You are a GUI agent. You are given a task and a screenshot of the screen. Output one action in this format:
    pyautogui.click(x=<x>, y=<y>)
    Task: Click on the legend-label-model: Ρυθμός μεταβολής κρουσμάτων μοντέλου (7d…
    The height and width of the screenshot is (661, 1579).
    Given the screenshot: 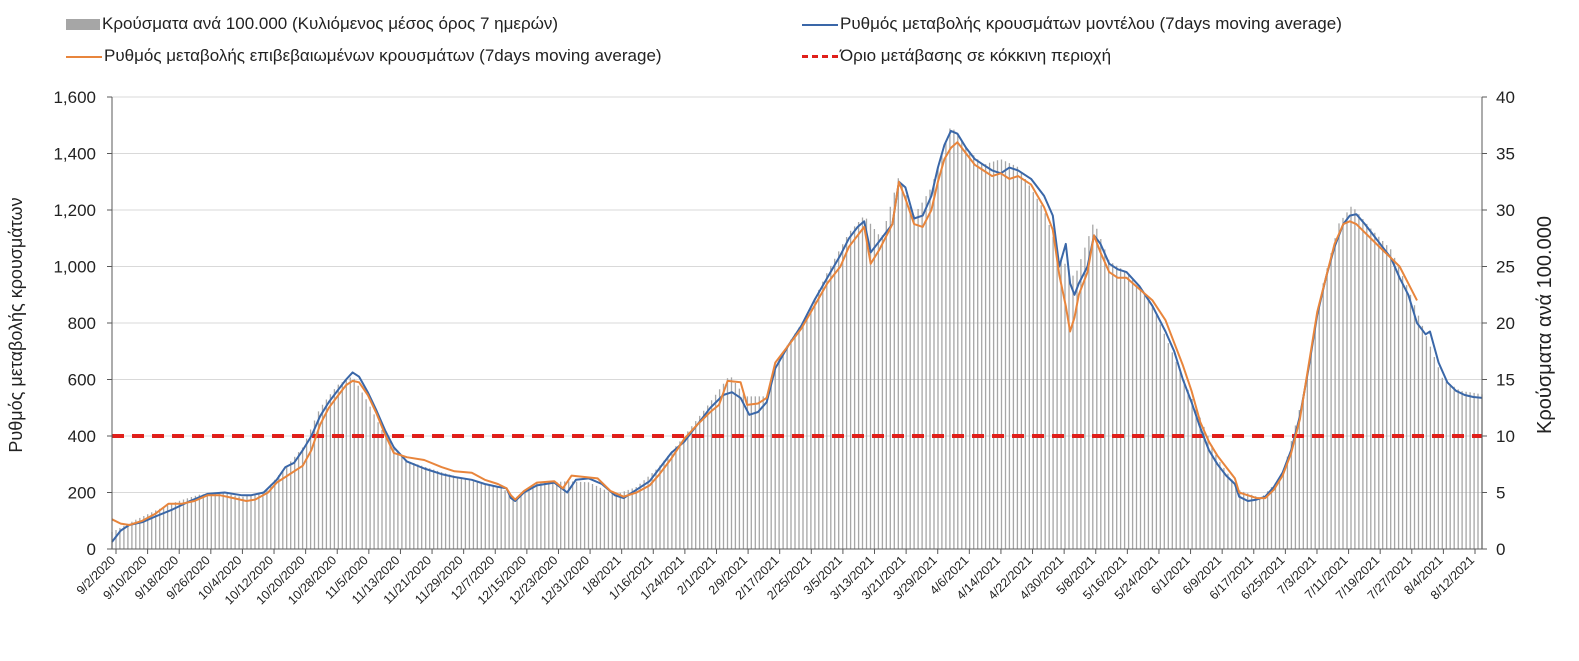 What is the action you would take?
    pyautogui.click(x=1091, y=23)
    